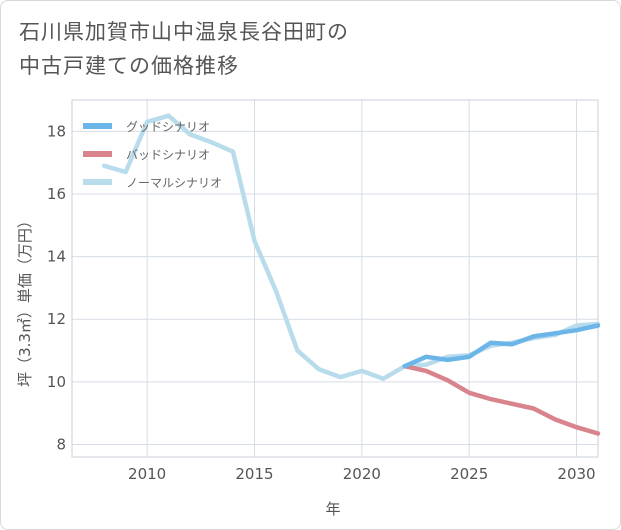 This screenshot has width=621, height=530. Describe the element at coordinates (184, 32) in the screenshot. I see `chart-title-line-1: 石川県加賀市山中温泉長谷田町の` at that location.